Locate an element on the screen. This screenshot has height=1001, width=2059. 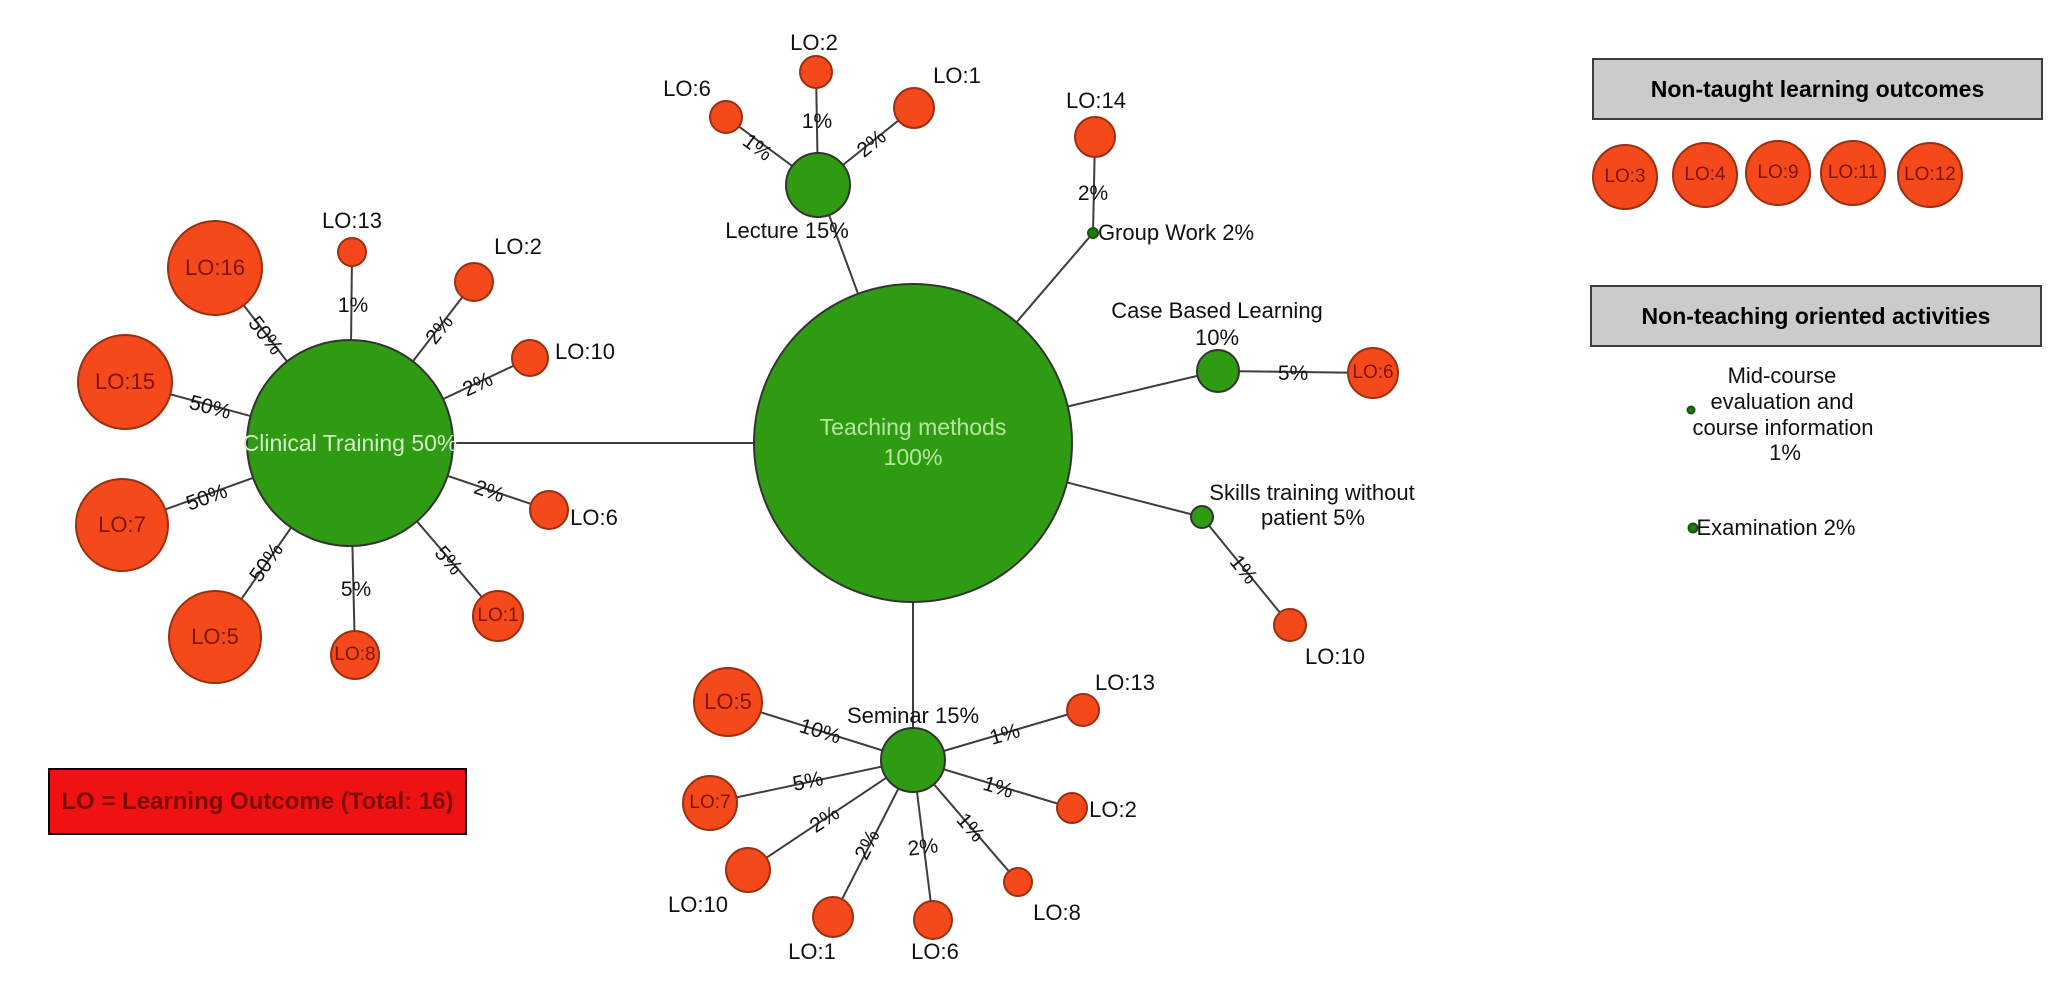
lecture-node is located at coordinates (818, 185).